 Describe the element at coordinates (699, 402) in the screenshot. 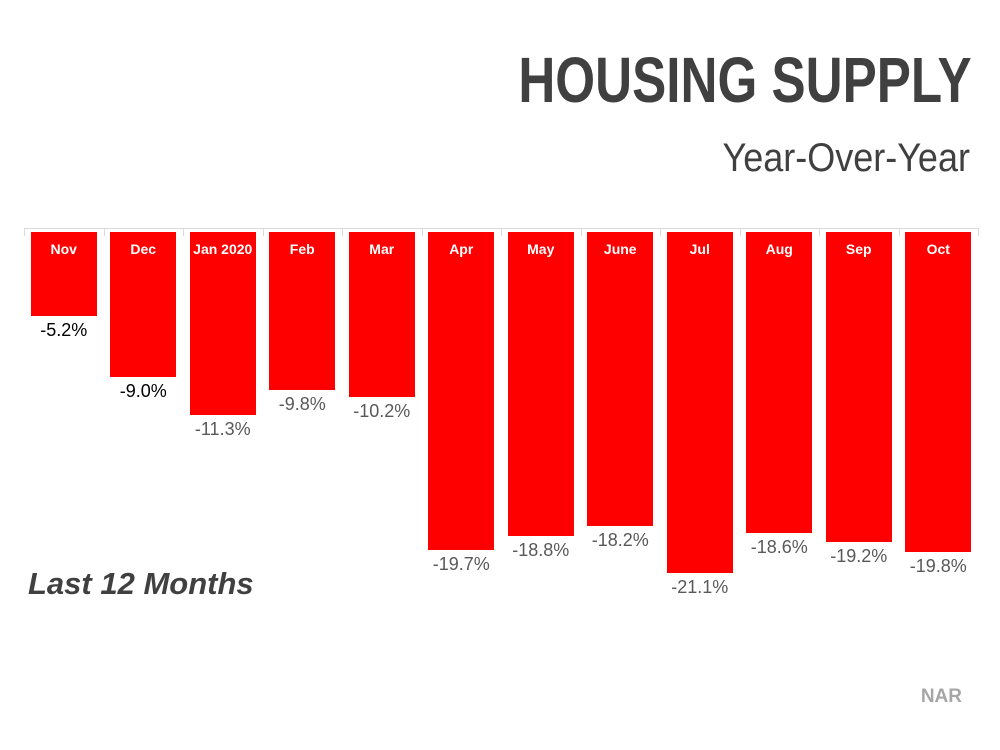

I see `bar: Jul` at that location.